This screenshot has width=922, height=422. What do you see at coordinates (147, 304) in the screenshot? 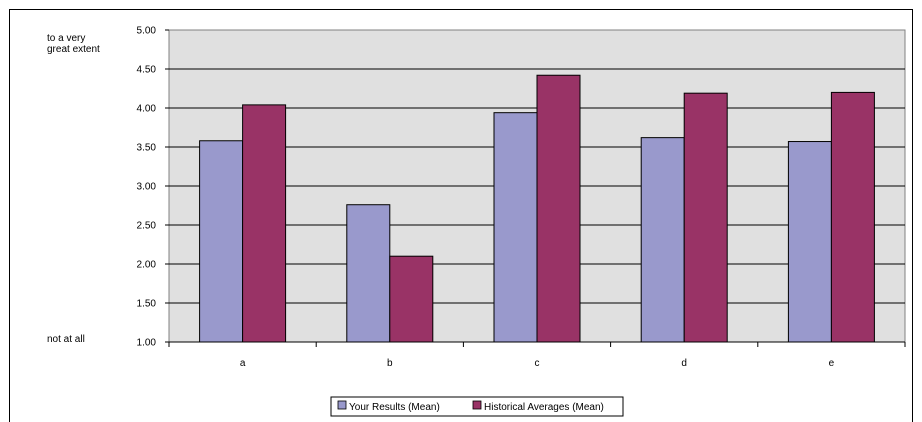
I see `y-tick-label: 1.50` at bounding box center [147, 304].